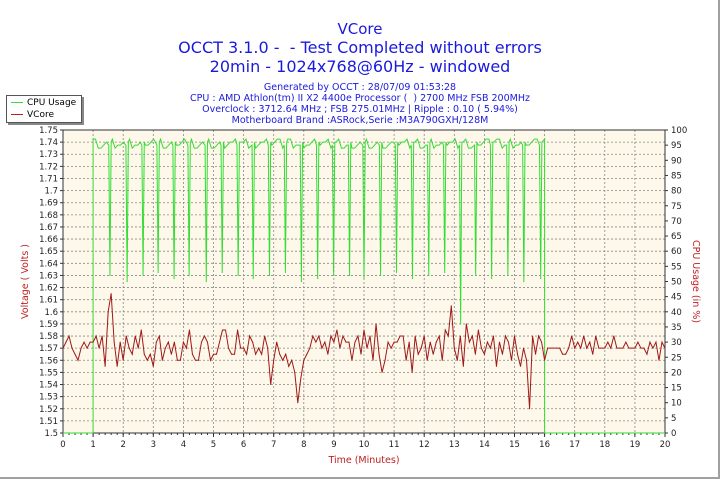 This screenshot has height=480, width=720. I want to click on y-tick-label: 1.66, so click(48, 240).